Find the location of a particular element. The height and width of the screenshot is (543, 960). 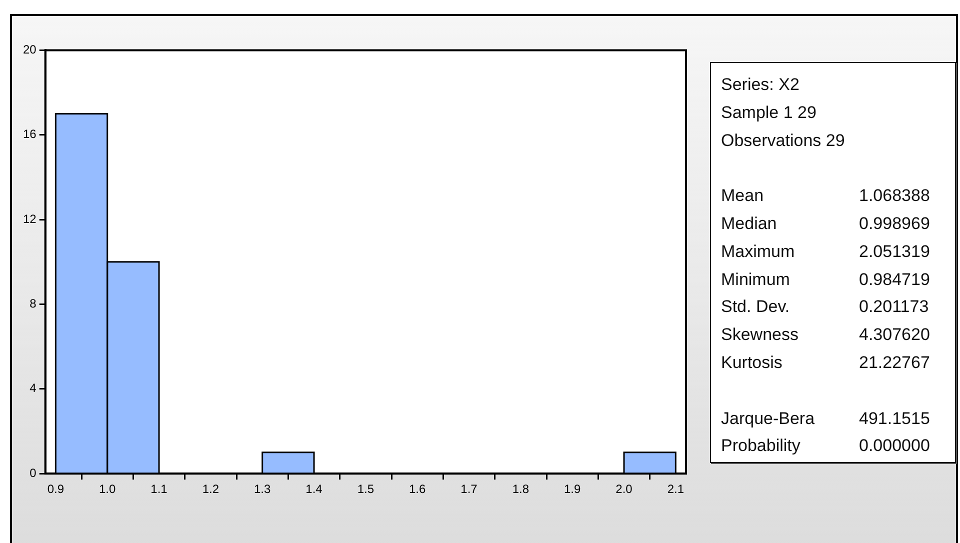

x-tick-label: 1.4 is located at coordinates (314, 489).